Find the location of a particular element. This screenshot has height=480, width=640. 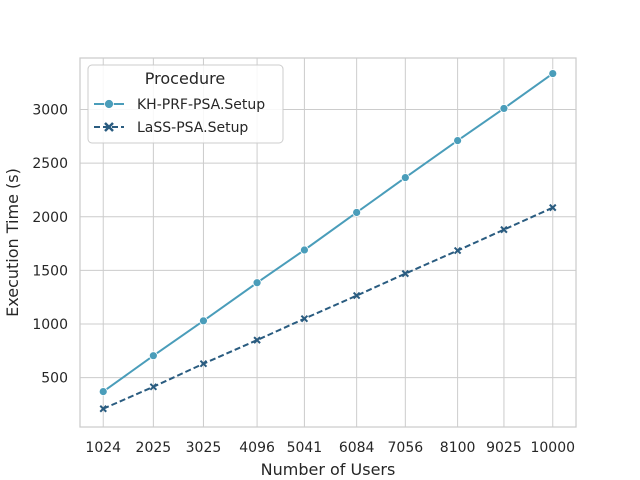

x-tick-label-10000: 10000 is located at coordinates (552, 448).